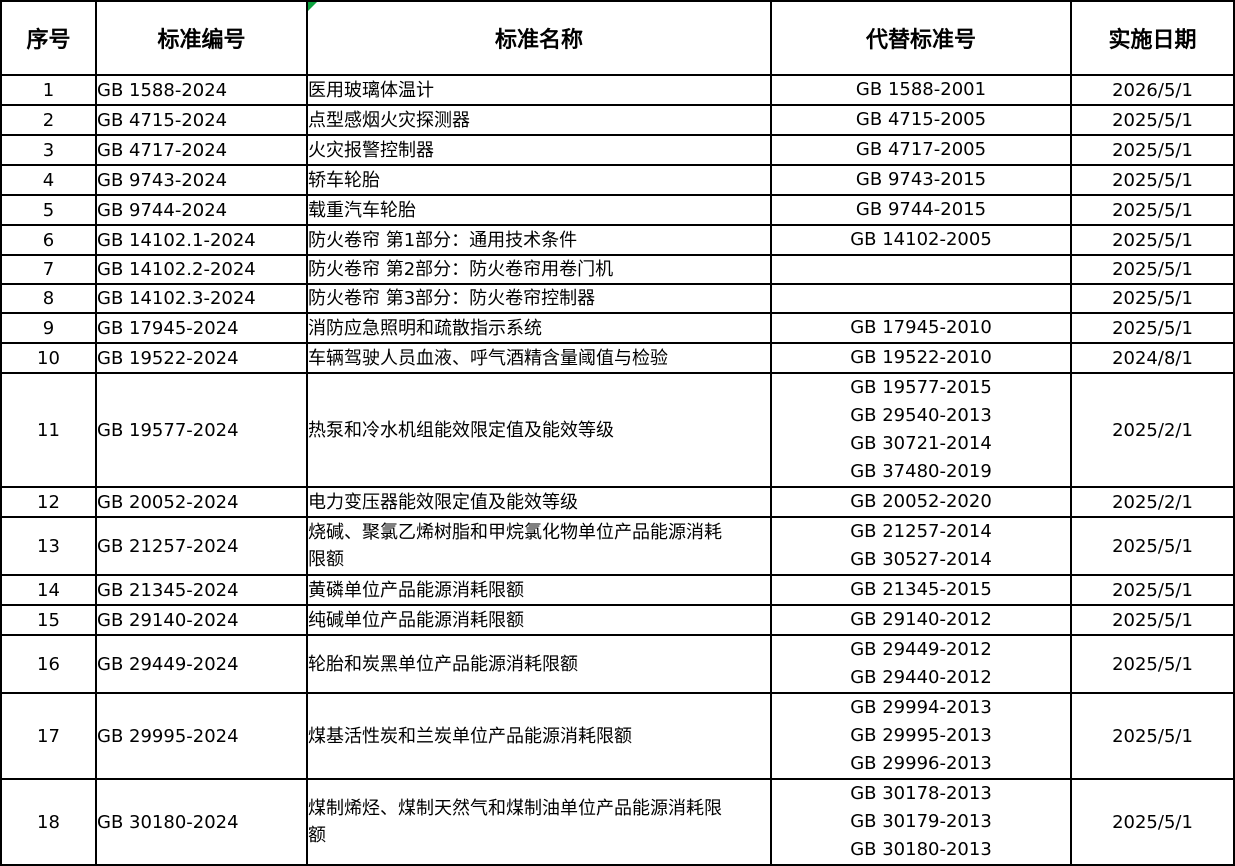 This screenshot has height=866, width=1235. Describe the element at coordinates (201, 620) in the screenshot. I see `cell-standard-code: GB 29140-2024` at that location.